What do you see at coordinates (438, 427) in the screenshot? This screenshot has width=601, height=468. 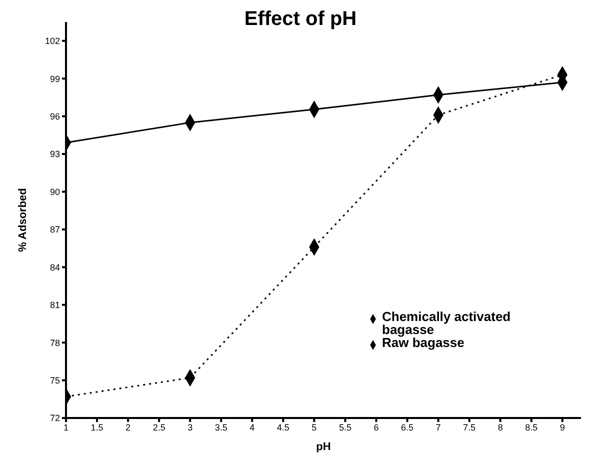 I see `x-tick-label: 7` at bounding box center [438, 427].